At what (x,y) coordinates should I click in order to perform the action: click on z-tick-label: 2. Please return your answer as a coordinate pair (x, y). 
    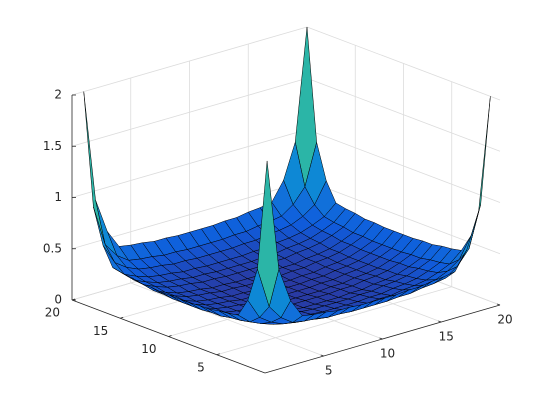
    Looking at the image, I should click on (58, 95).